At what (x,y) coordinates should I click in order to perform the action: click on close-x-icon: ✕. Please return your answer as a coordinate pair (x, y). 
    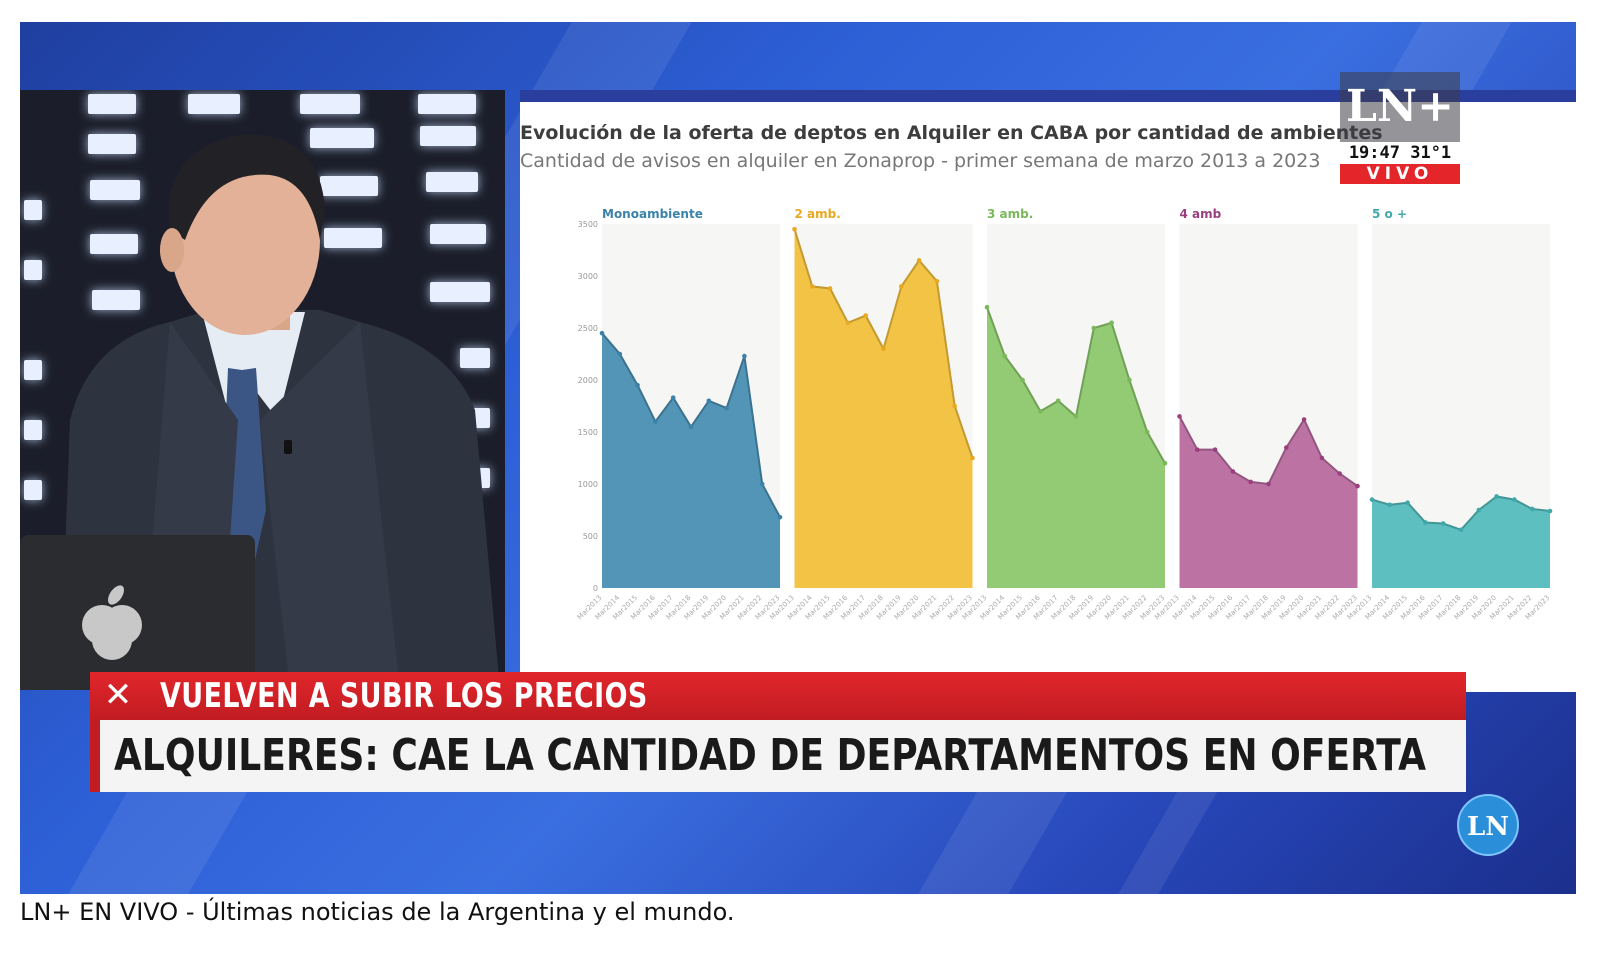
    Looking at the image, I should click on (118, 695).